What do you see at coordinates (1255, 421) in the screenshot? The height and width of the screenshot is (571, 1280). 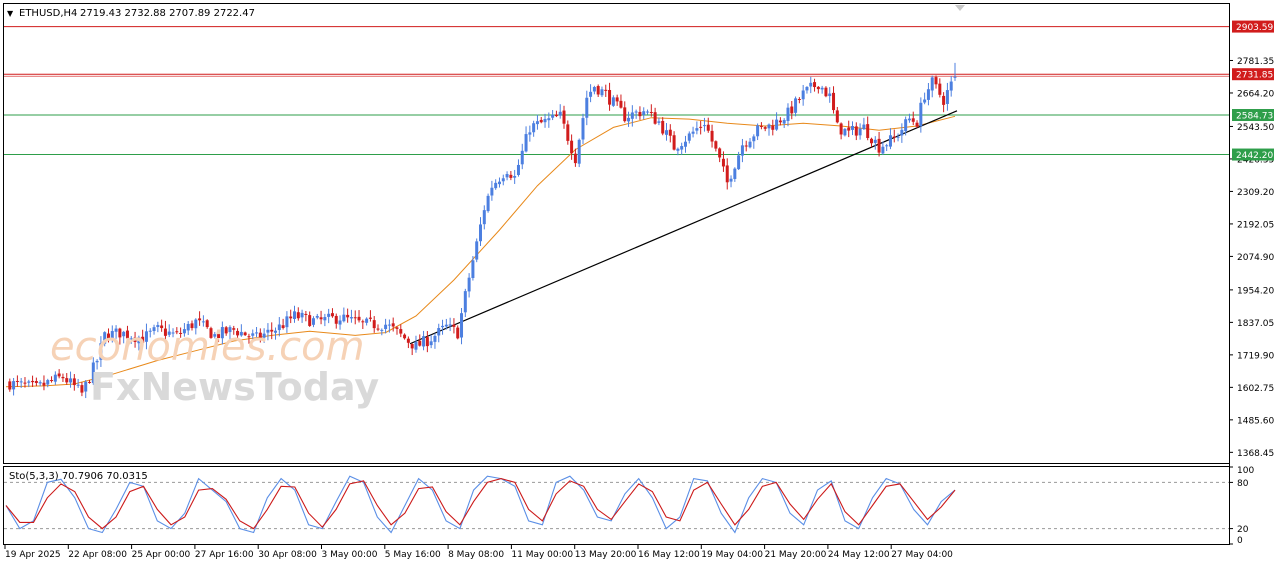 I see `price-tick-label: 1485.60` at bounding box center [1255, 421].